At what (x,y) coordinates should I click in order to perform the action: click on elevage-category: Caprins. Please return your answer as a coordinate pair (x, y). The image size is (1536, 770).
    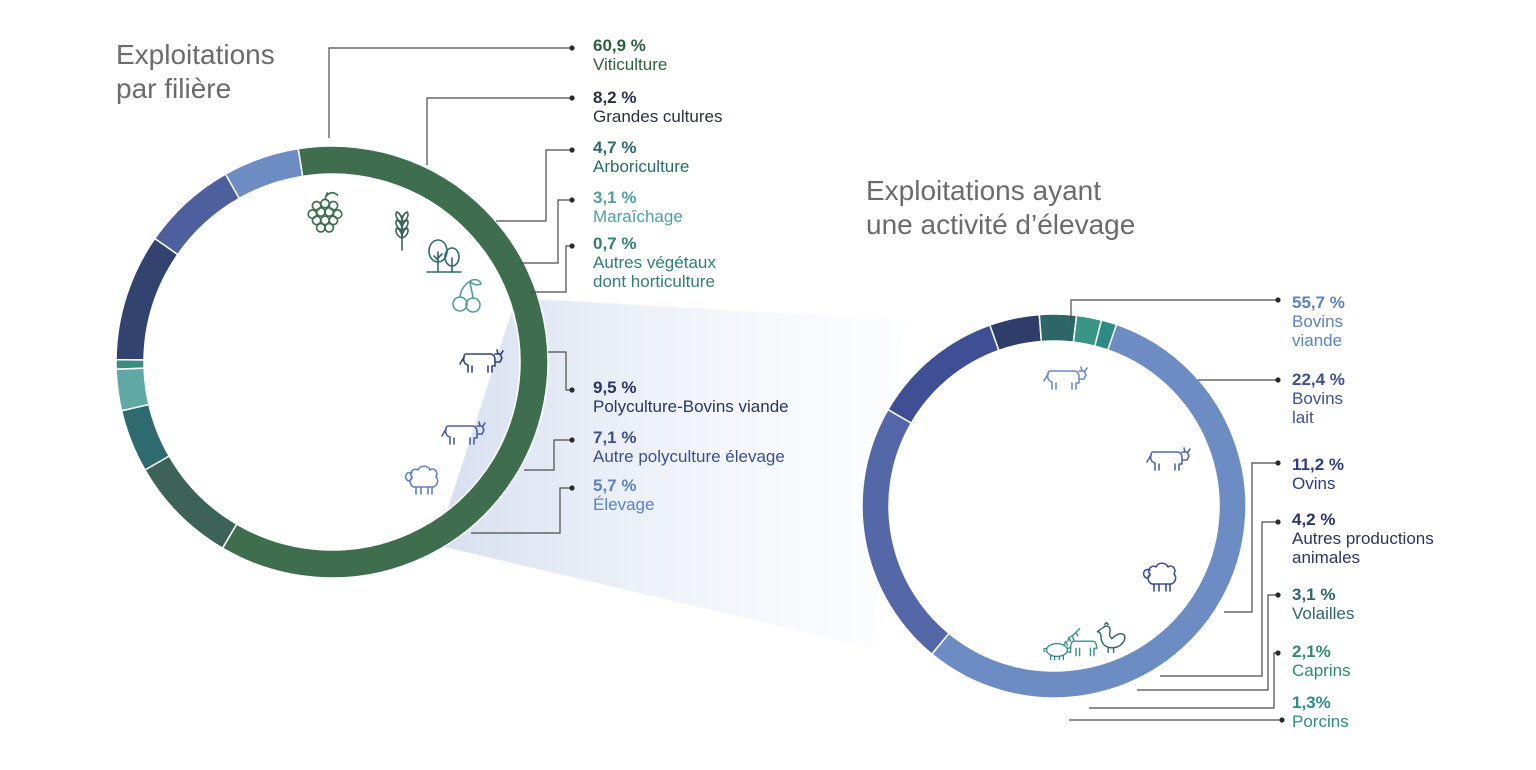
    Looking at the image, I should click on (1321, 670).